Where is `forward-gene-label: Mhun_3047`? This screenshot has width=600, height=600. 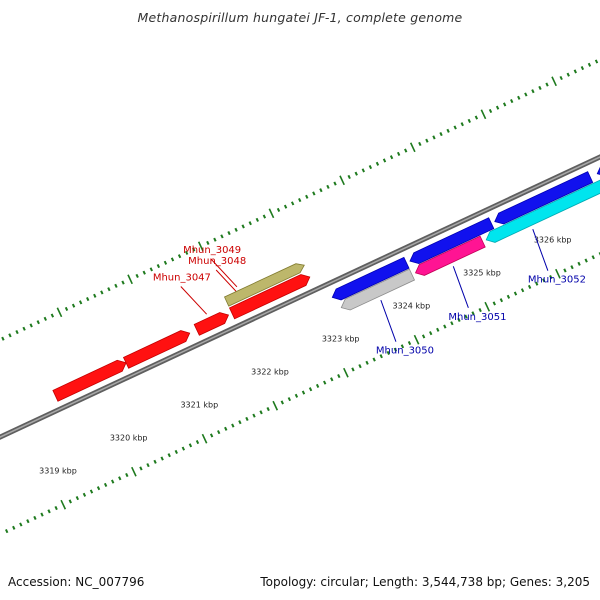 forward-gene-label: Mhun_3047 is located at coordinates (182, 277).